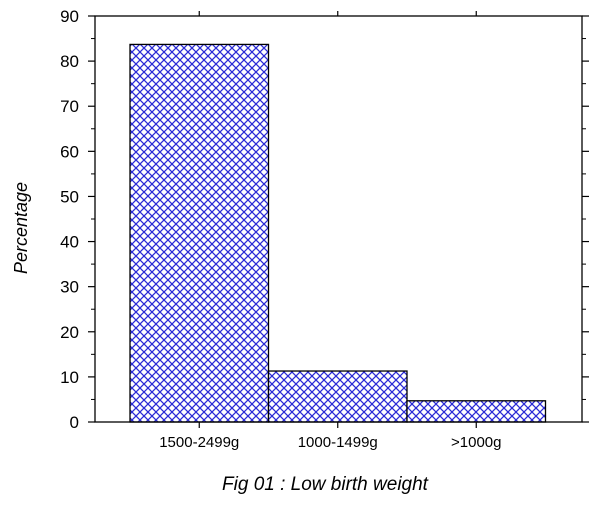  I want to click on y-tick-label: 10, so click(69, 377).